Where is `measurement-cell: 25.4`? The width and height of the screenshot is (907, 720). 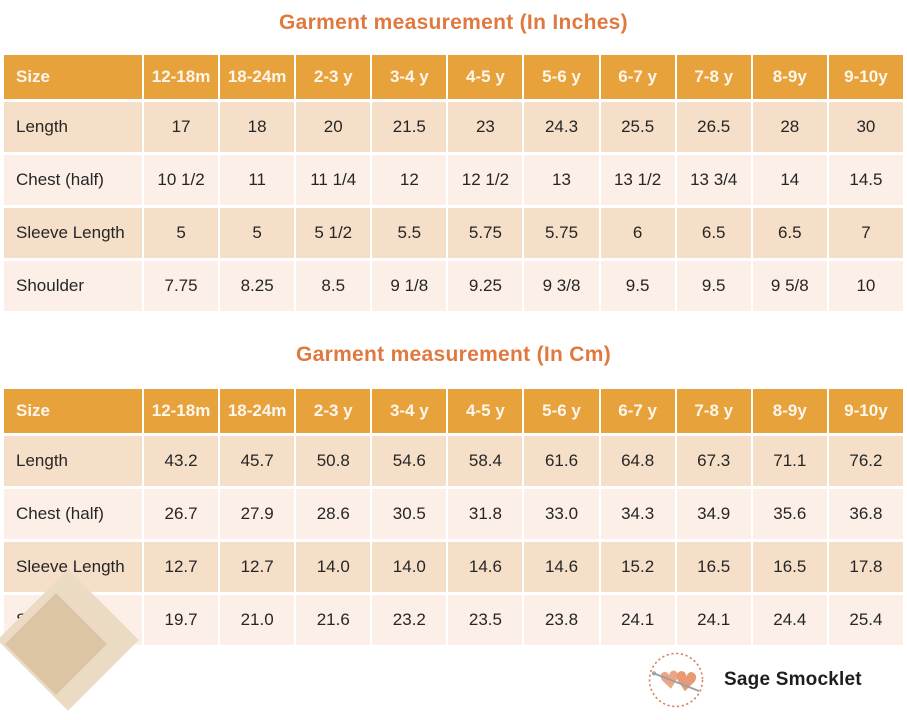 measurement-cell: 25.4 is located at coordinates (865, 620).